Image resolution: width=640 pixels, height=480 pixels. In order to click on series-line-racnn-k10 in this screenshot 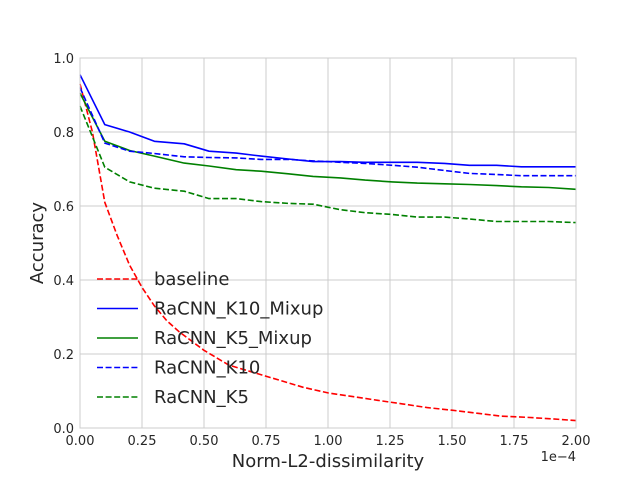, I will do `click(327, 132)`.